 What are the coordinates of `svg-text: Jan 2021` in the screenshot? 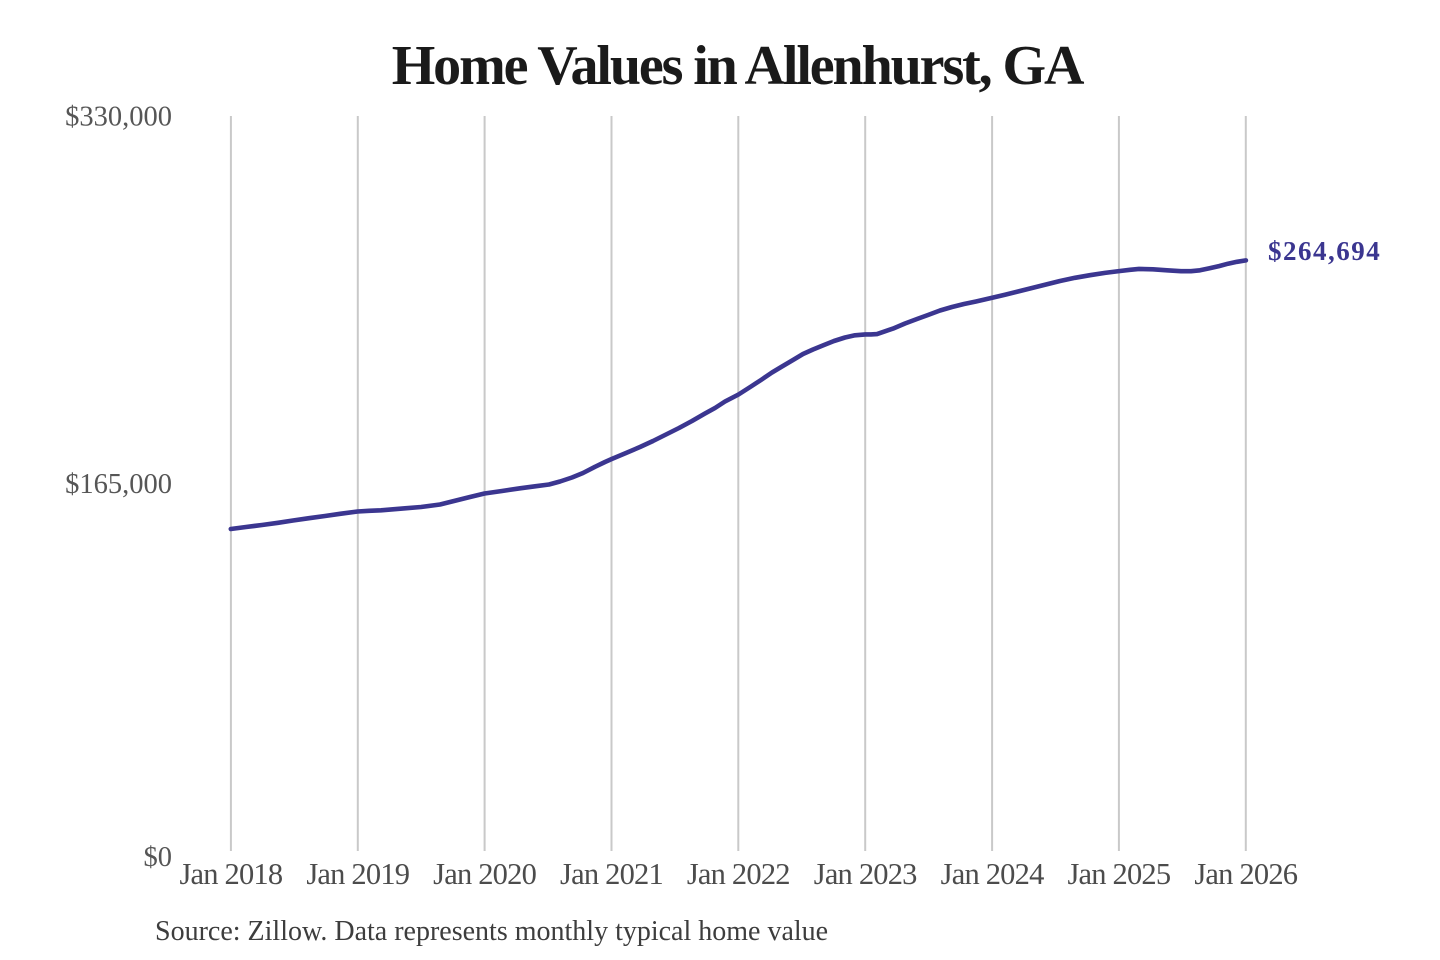 It's located at (611, 874).